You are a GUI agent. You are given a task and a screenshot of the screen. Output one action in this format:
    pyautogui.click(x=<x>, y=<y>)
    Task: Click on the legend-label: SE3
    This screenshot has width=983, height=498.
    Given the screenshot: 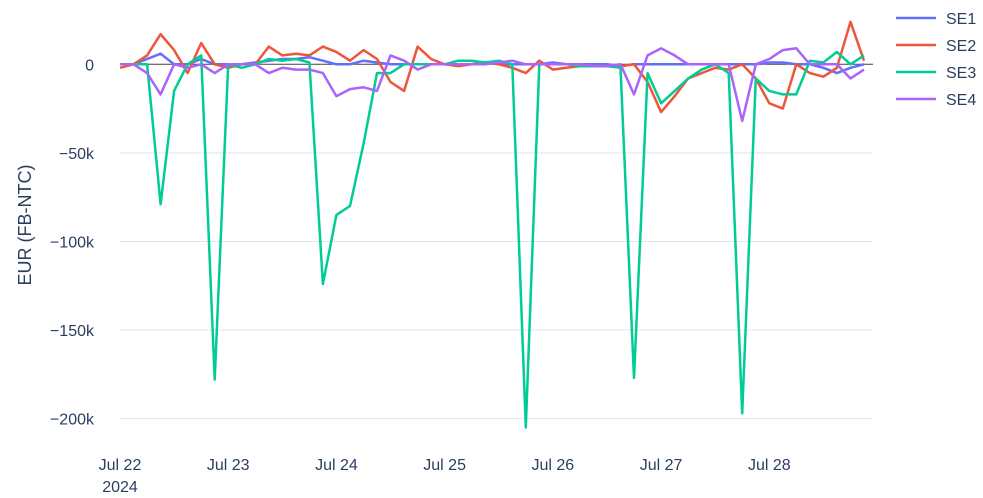 What is the action you would take?
    pyautogui.click(x=961, y=73)
    